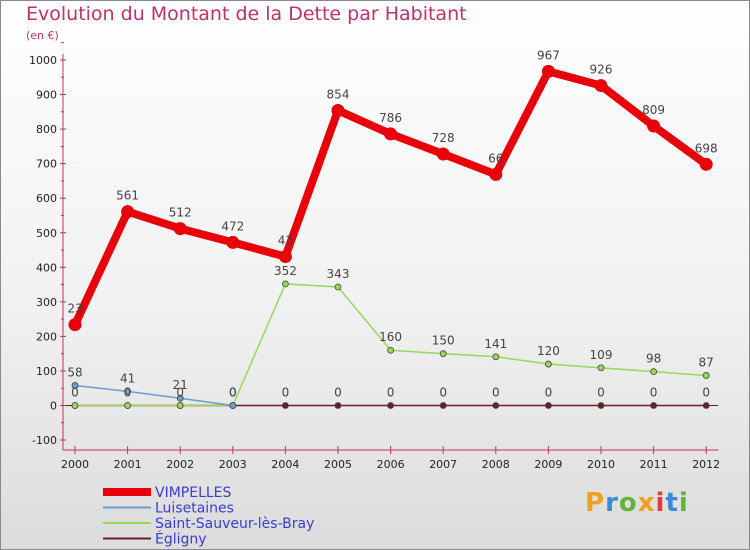 Image resolution: width=750 pixels, height=550 pixels. What do you see at coordinates (74, 309) in the screenshot?
I see `data-label: 23` at bounding box center [74, 309].